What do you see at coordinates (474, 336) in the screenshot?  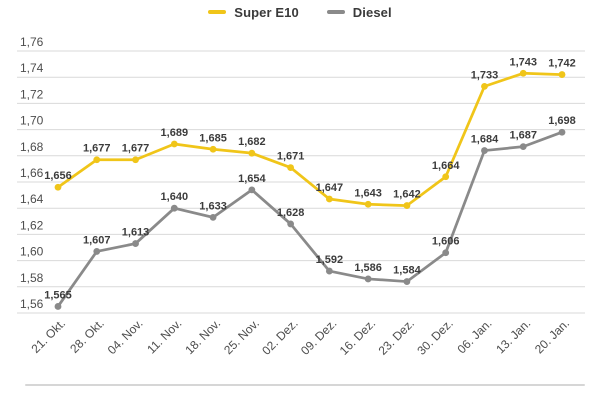 I see `x-axis-label: 06. Jan.` at bounding box center [474, 336].